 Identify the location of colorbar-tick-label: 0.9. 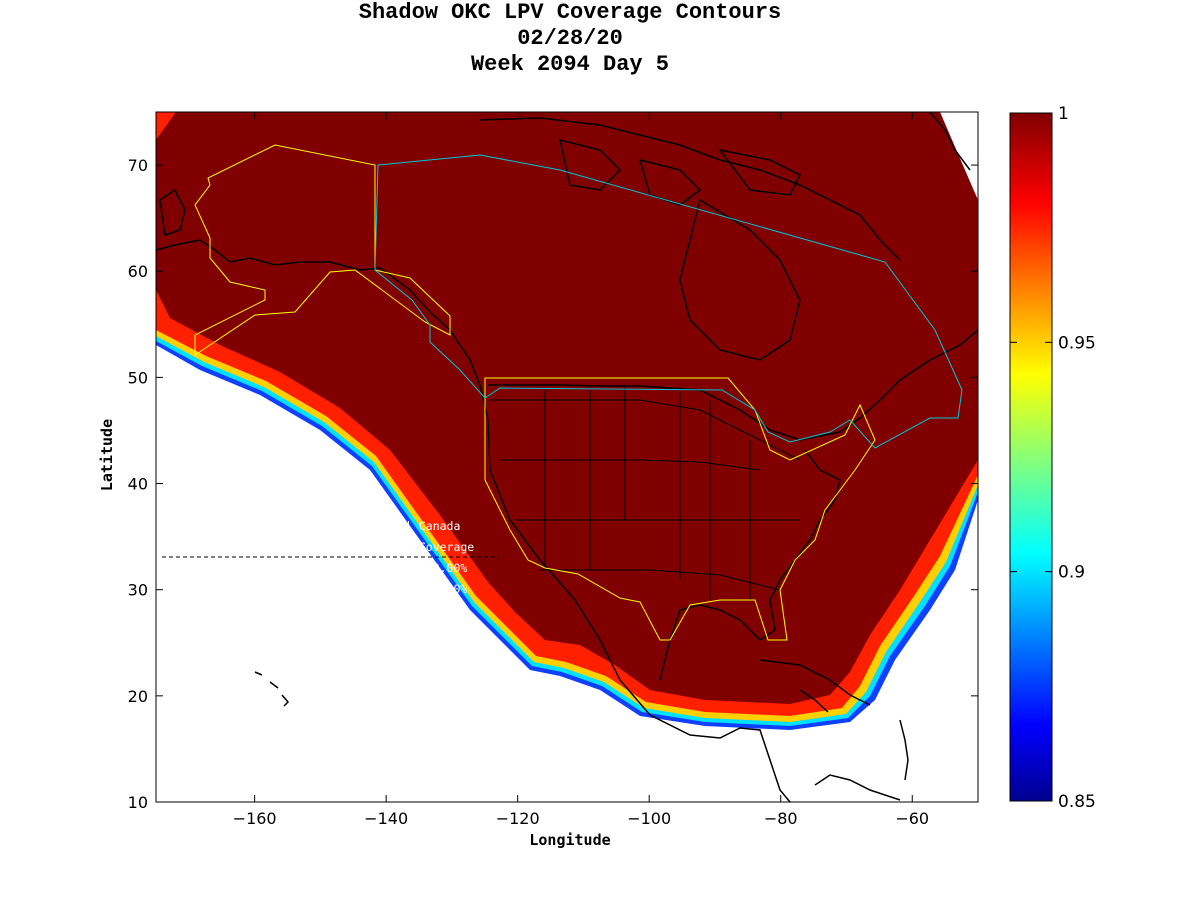
(1071, 573).